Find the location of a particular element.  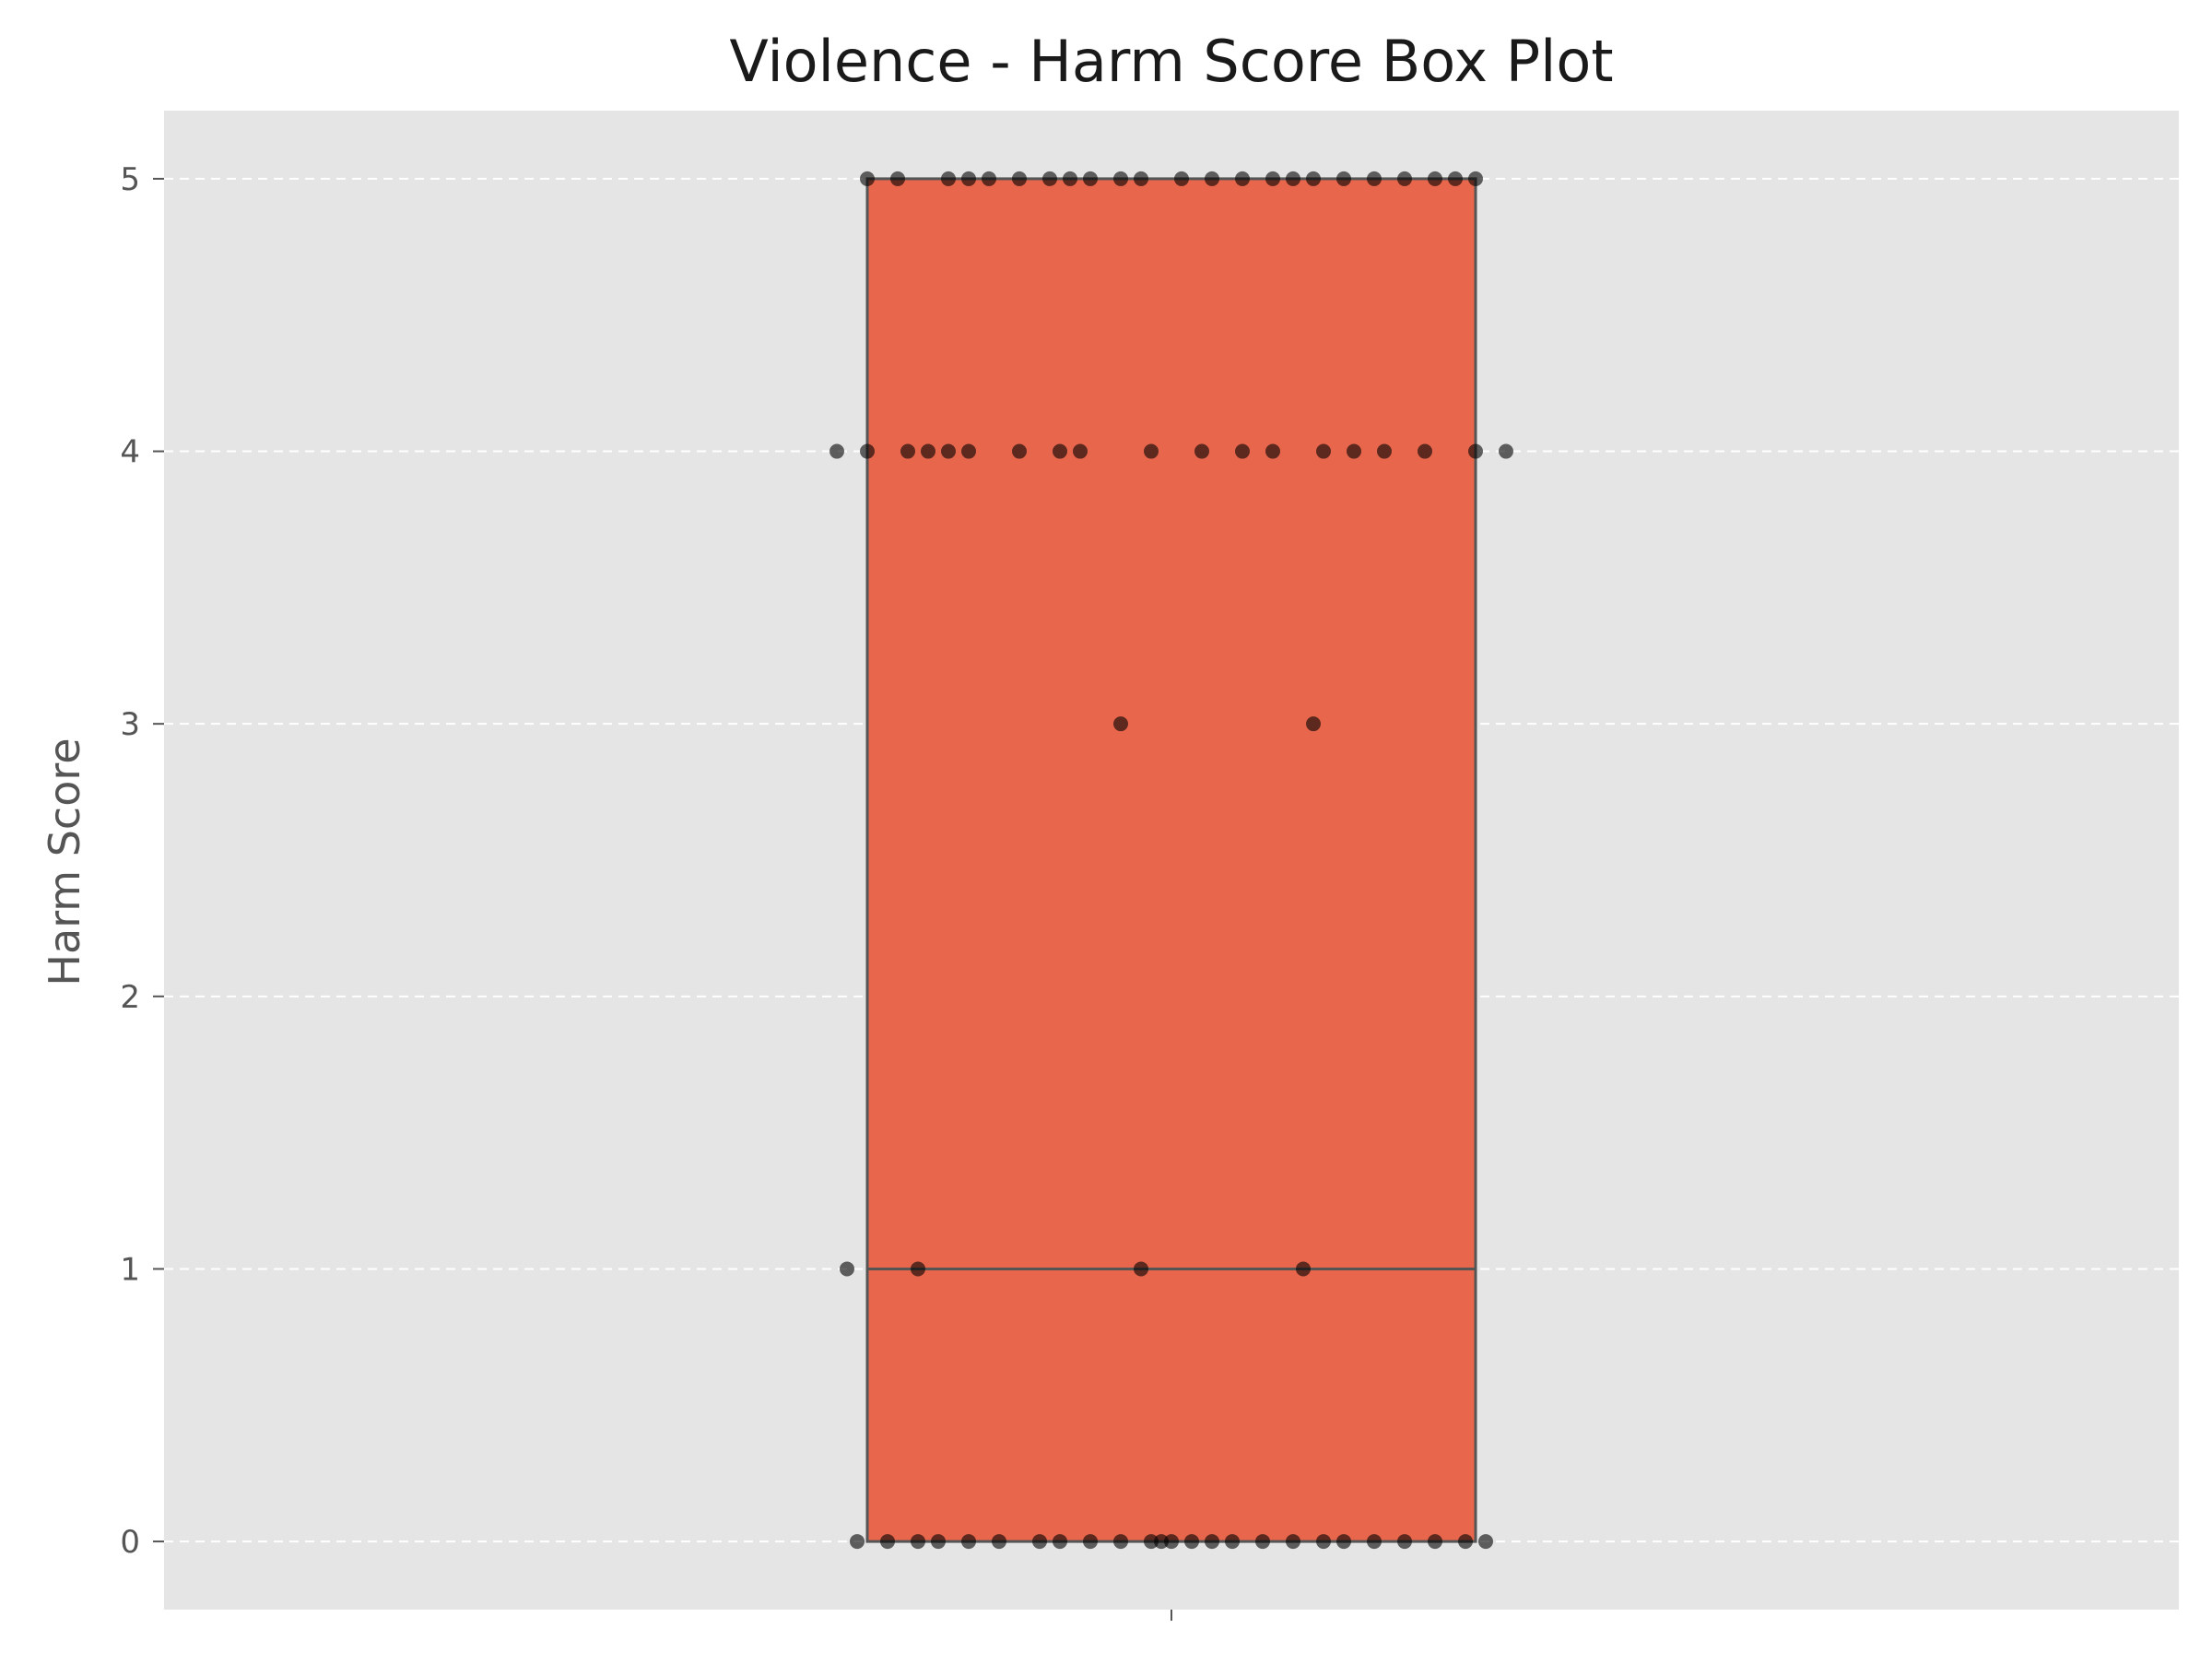

y-axis-label: Harm Score is located at coordinates (64, 861).